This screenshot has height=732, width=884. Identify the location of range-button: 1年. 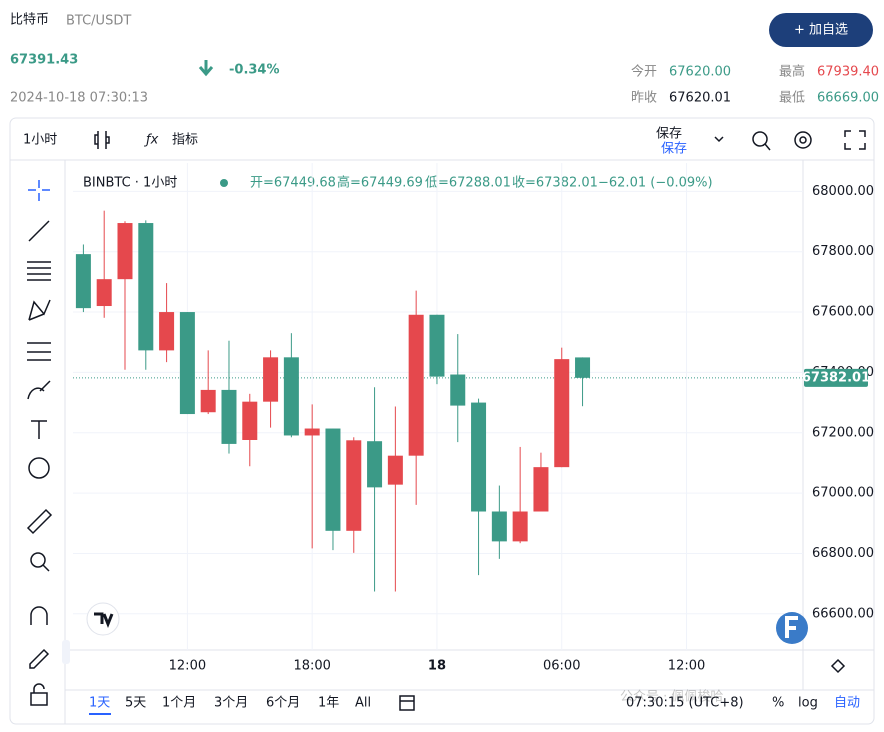
(328, 703).